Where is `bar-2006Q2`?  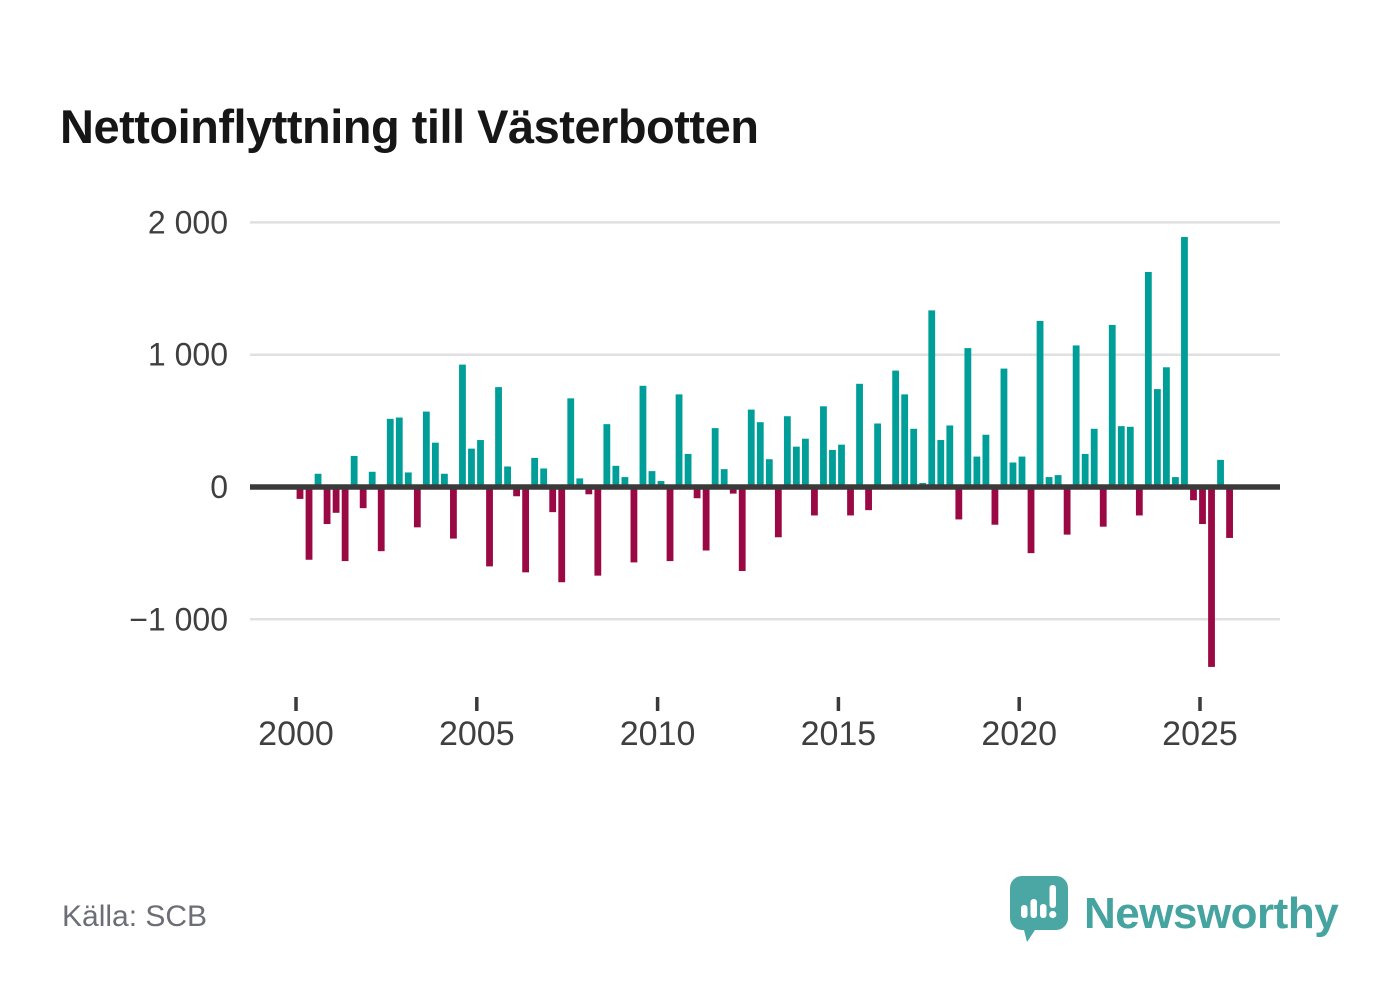 bar-2006Q2 is located at coordinates (526, 530).